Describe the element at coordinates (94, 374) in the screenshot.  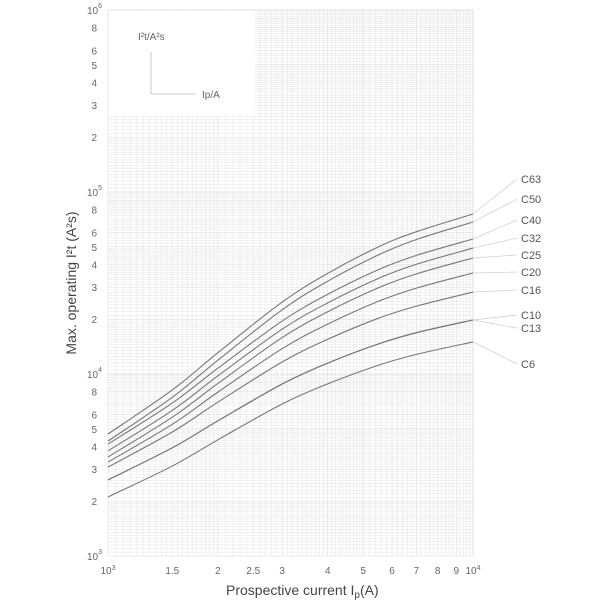
I see `y-tick-label: 10⁴` at that location.